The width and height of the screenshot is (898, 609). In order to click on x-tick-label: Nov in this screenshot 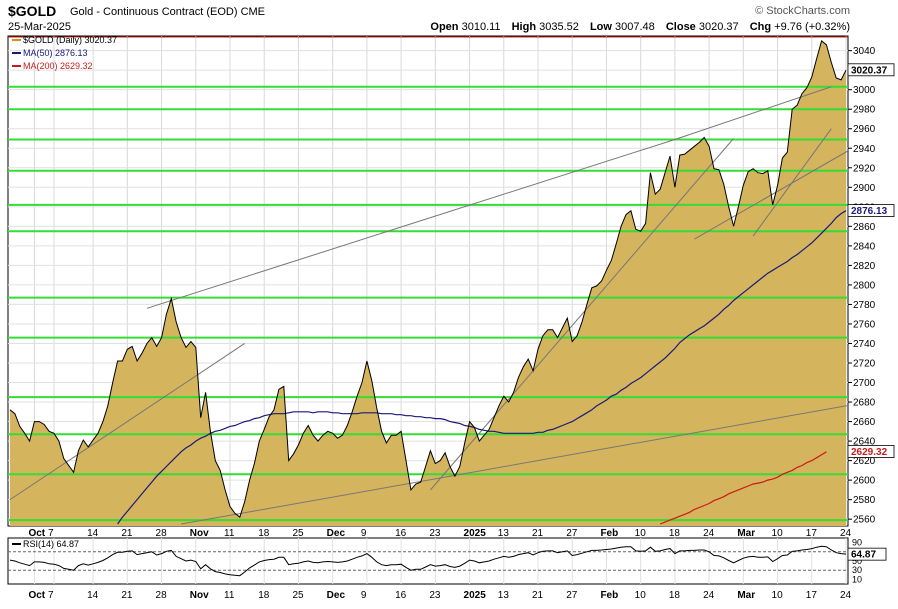, I will do `click(199, 533)`.